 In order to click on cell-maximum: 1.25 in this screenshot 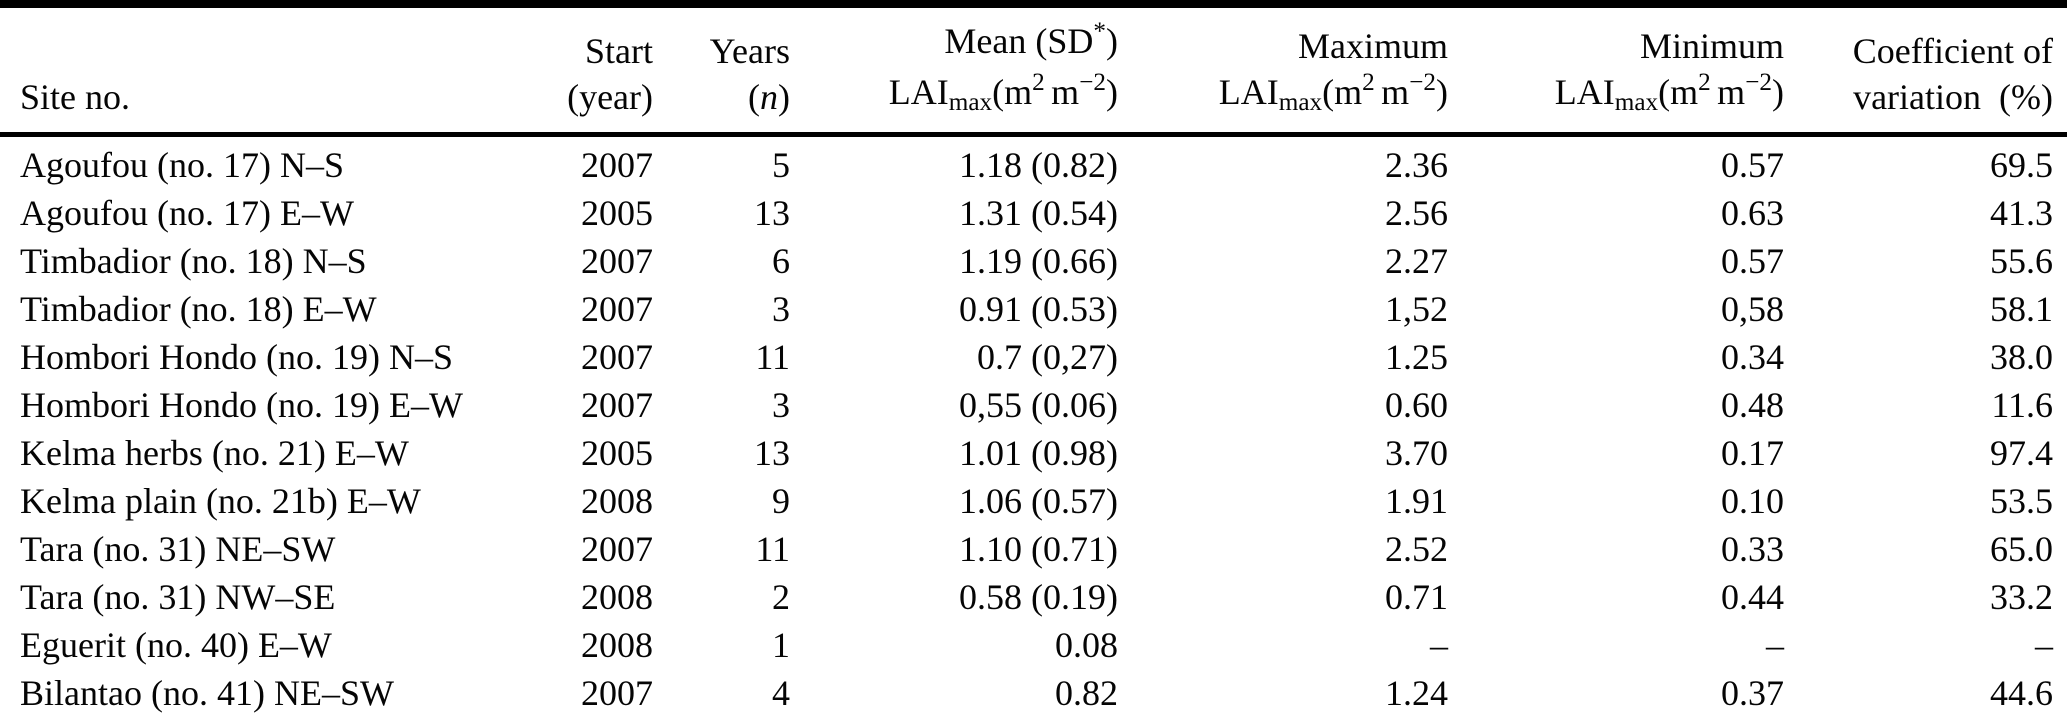, I will do `click(1416, 357)`.